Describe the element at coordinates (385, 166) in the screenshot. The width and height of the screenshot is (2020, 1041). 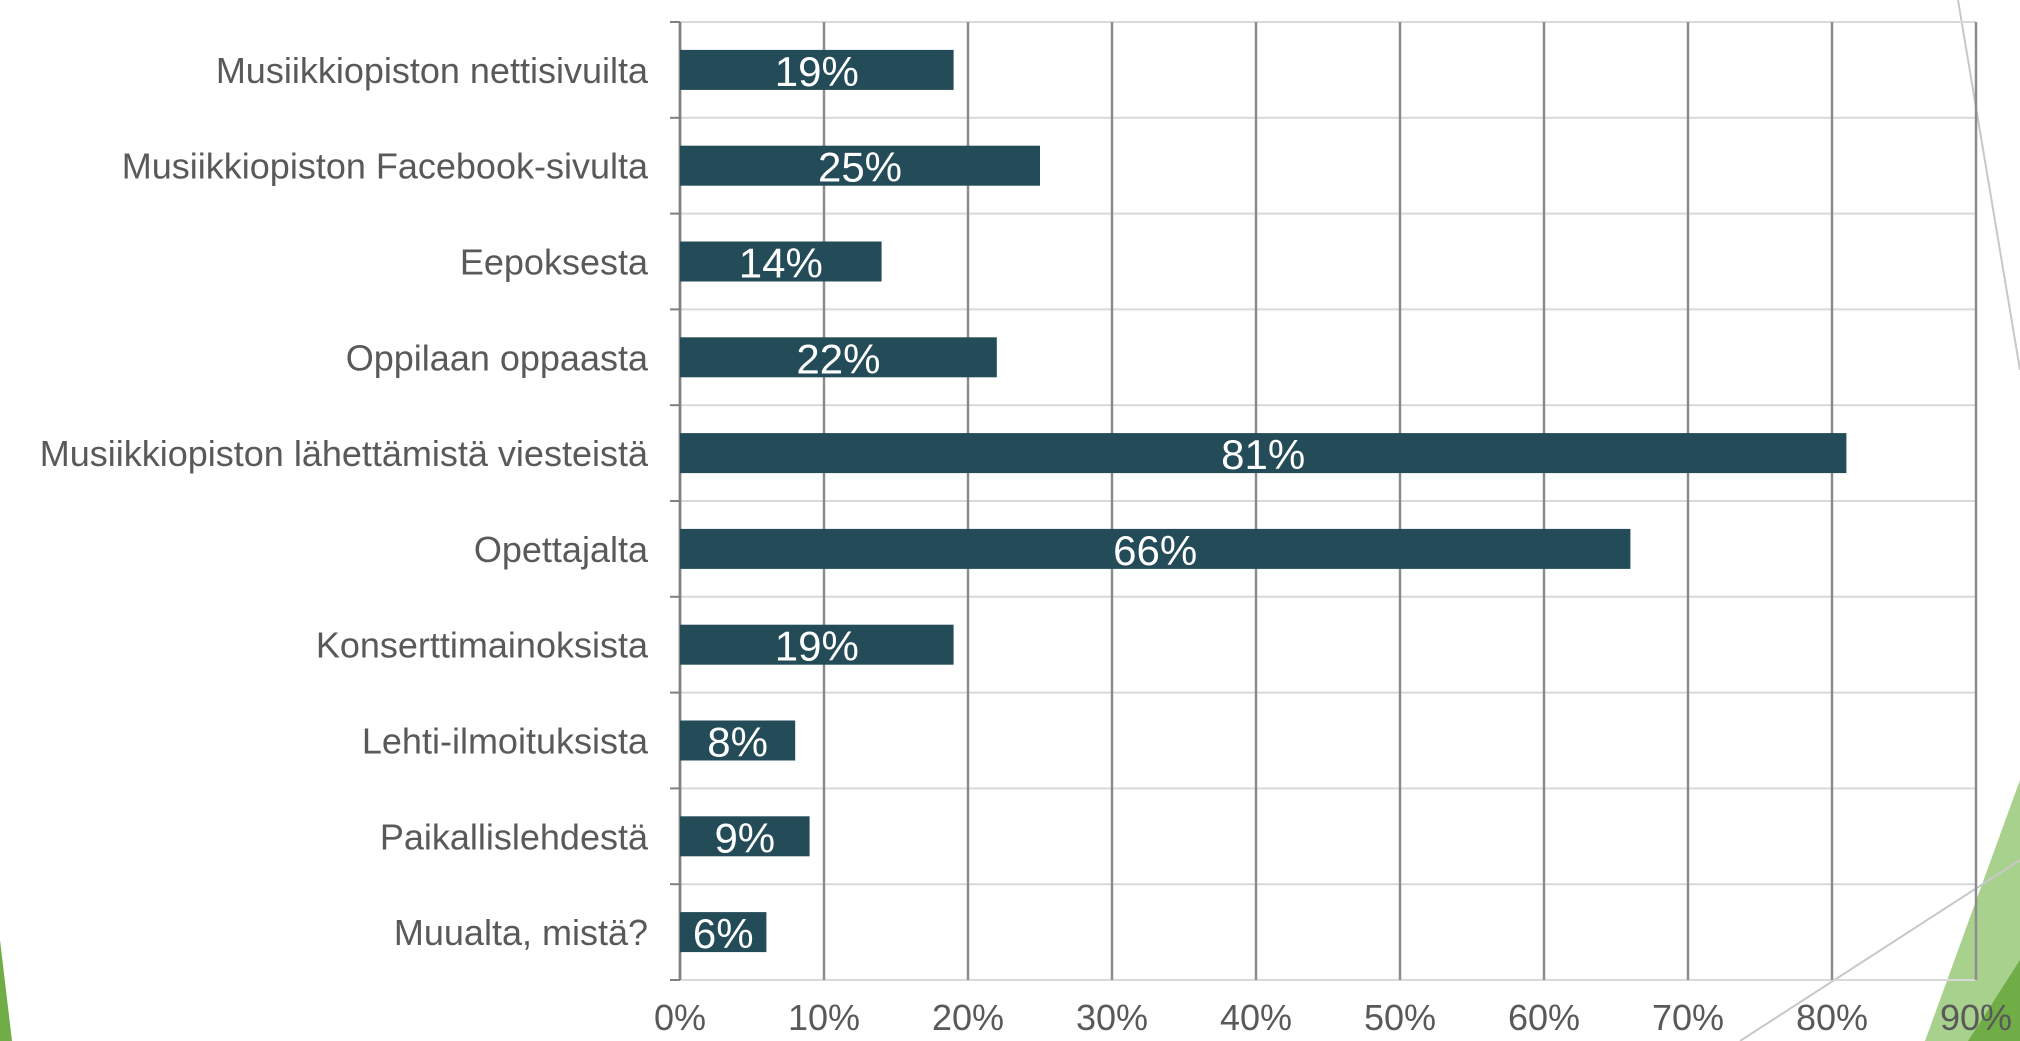
I see `category-label: Musiikkiopiston Facebook-sivulta` at that location.